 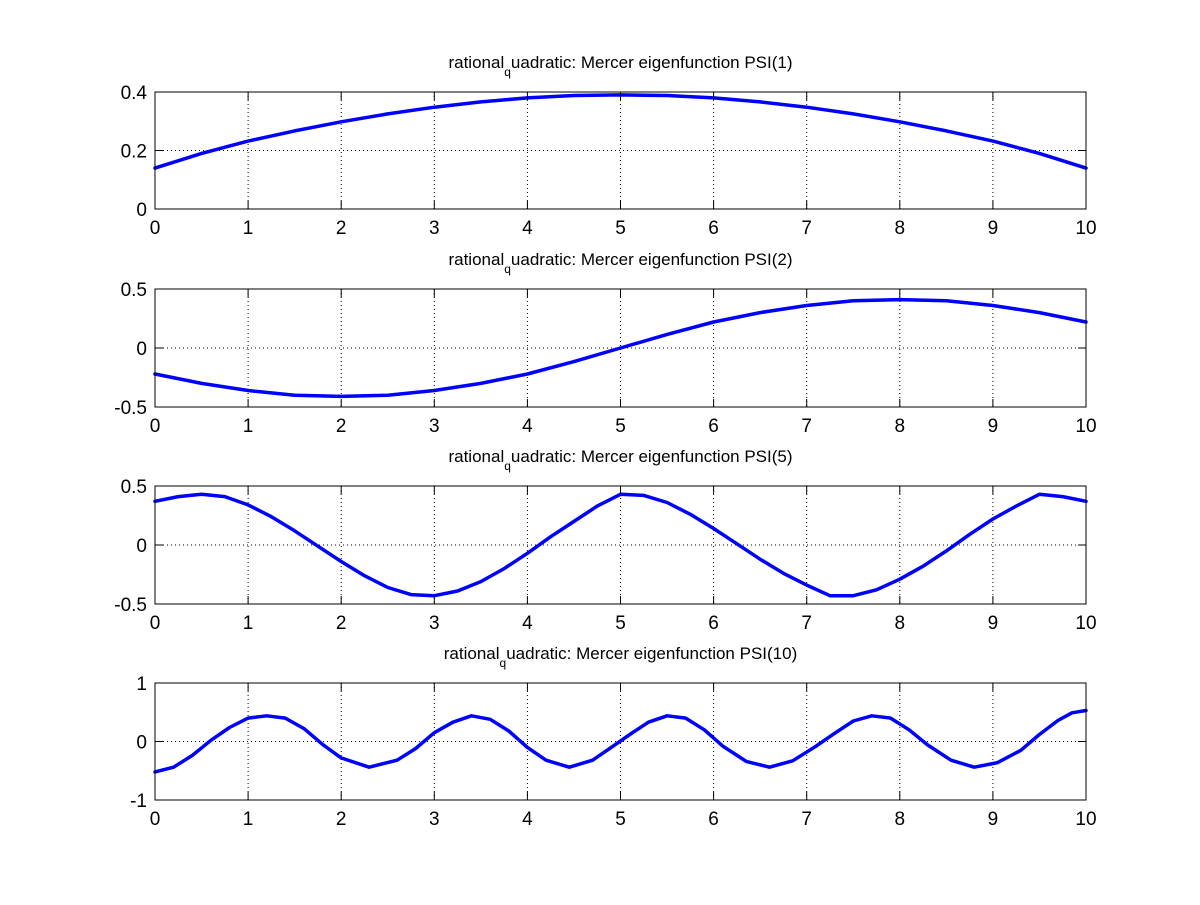 I want to click on y-tick-label: 1, so click(x=141, y=684).